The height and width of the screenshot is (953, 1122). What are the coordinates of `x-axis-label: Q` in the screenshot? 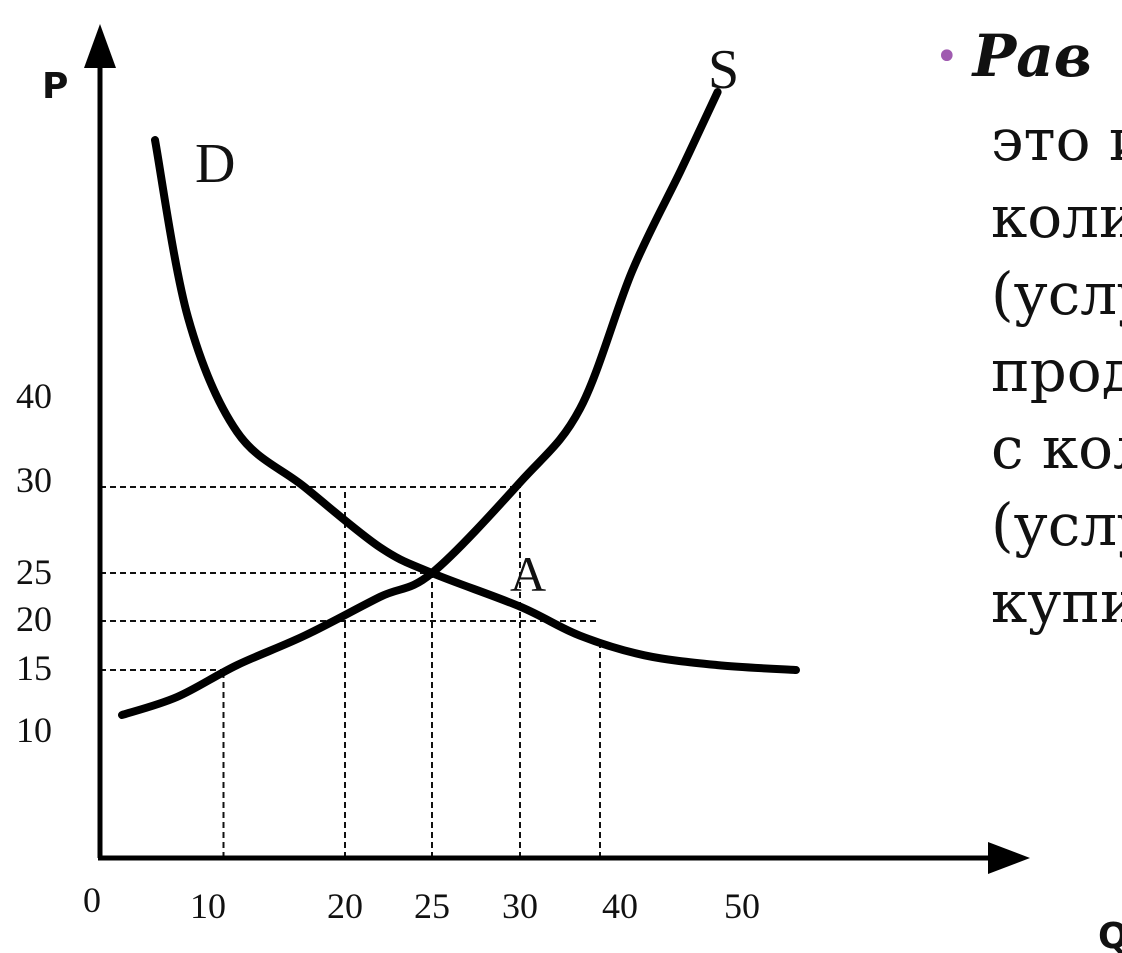 It's located at (1110, 934).